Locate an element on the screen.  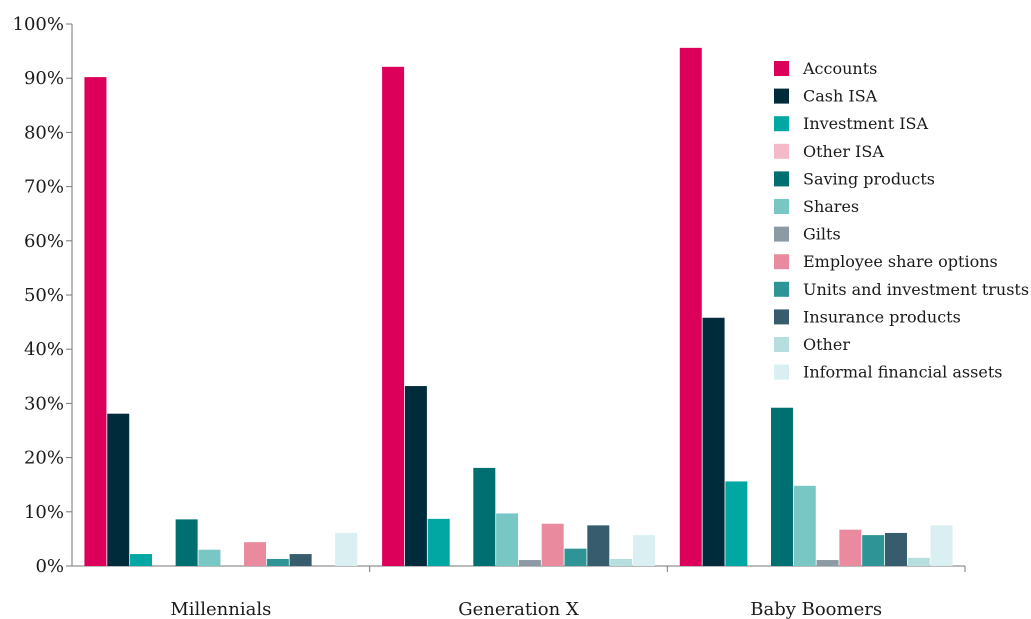
y-axis-ticks: 0% 10% 20% 30% 40% 50% 60% 70% 80% 90% 100% is located at coordinates (42, 295).